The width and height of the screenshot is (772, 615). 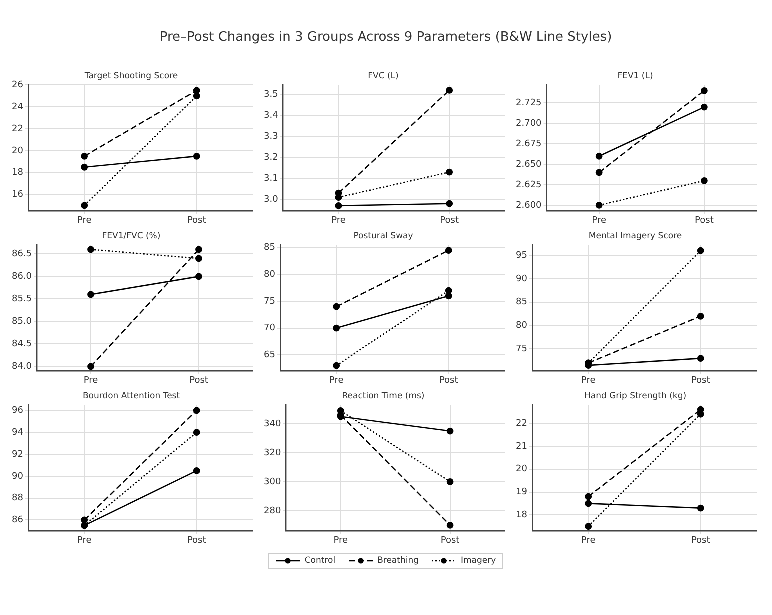 What do you see at coordinates (522, 255) in the screenshot?
I see `y-tick-label: 95` at bounding box center [522, 255].